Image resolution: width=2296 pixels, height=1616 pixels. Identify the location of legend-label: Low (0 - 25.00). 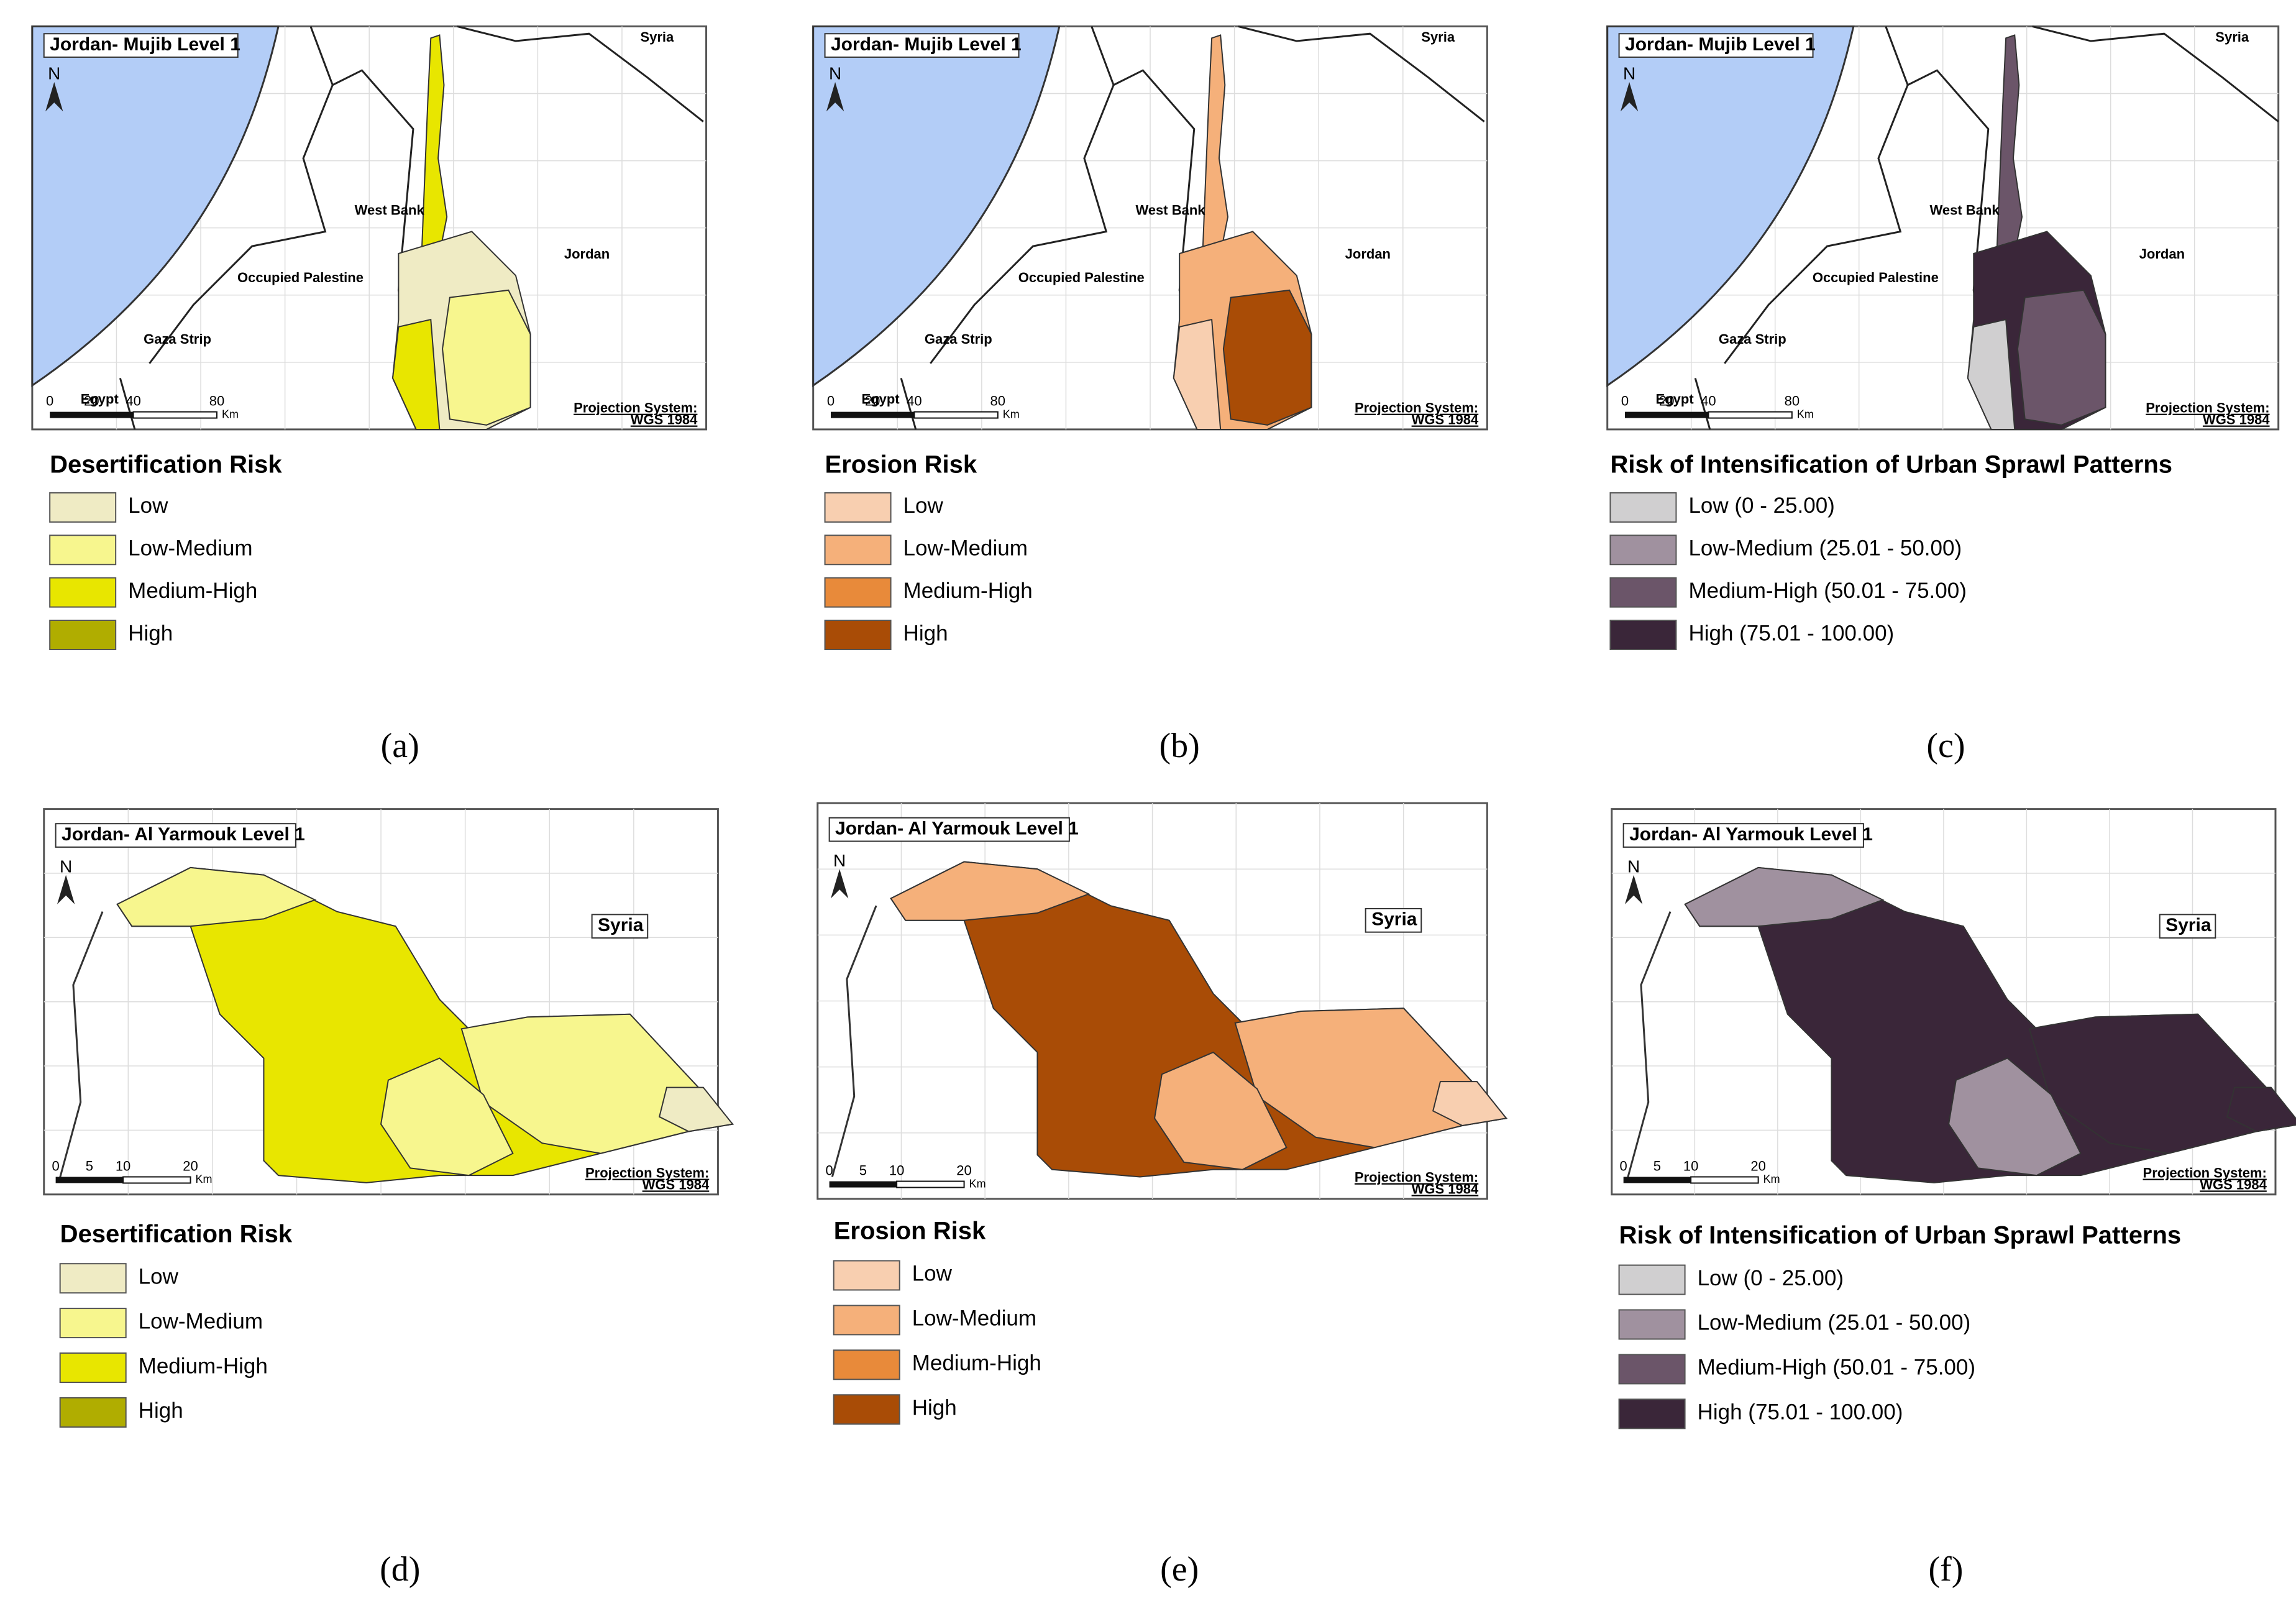
(1771, 1278).